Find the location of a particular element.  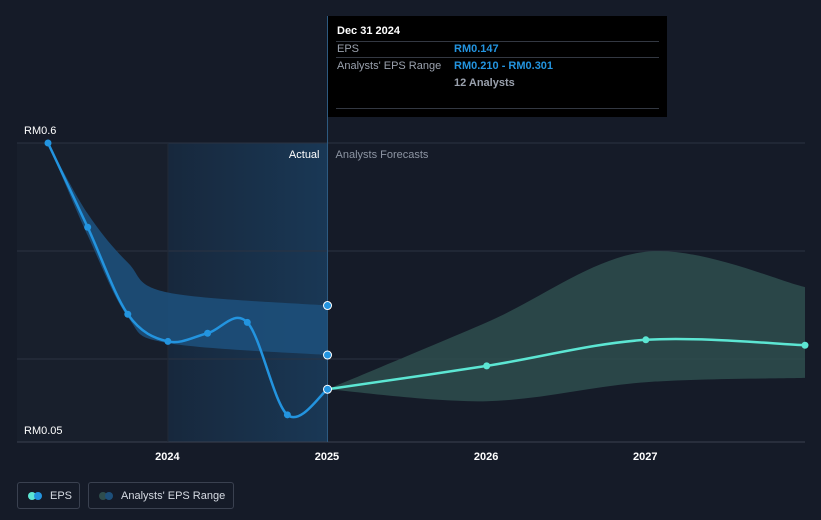

tooltip-date: Dec 31 2024 is located at coordinates (368, 31).